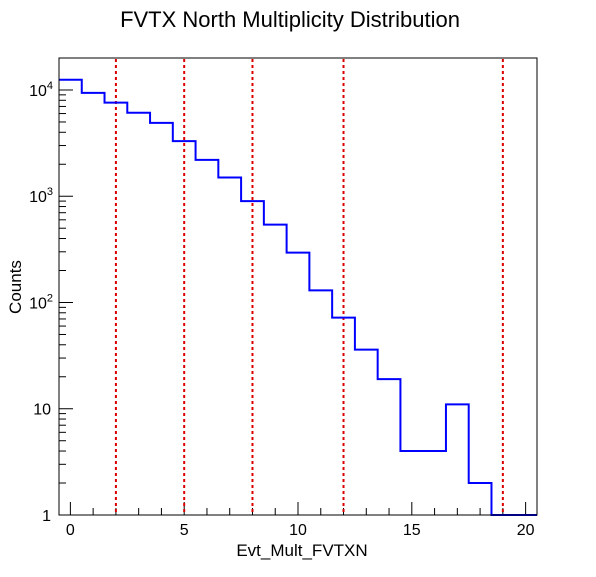  I want to click on x-tick-label: 5, so click(184, 530).